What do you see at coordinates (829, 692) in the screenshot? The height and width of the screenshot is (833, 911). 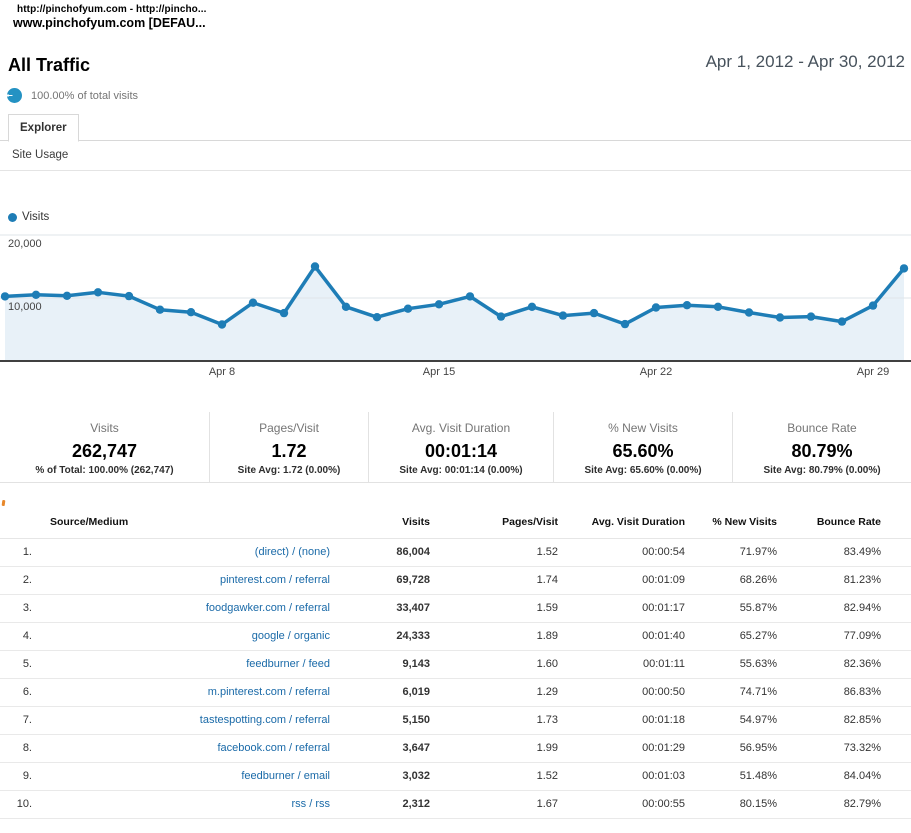 I see `bounce-rate-cell: 86.83%` at bounding box center [829, 692].